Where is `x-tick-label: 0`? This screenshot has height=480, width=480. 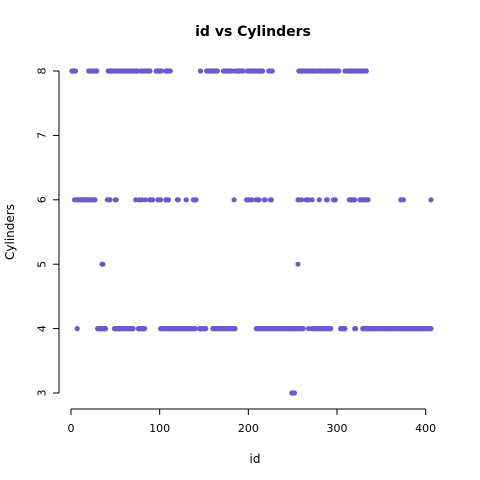
x-tick-label: 0 is located at coordinates (71, 428).